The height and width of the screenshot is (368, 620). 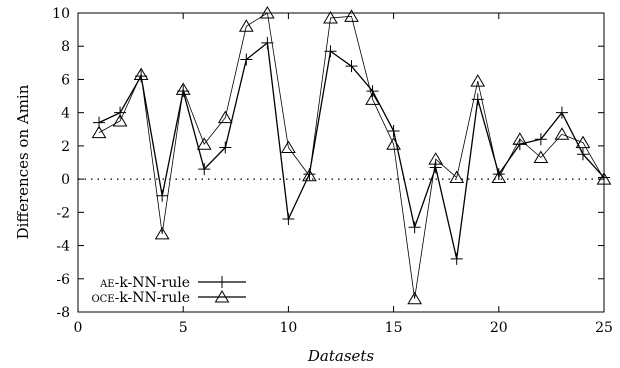 What do you see at coordinates (102, 299) in the screenshot?
I see `legend-label-oce-prefix: OCE` at bounding box center [102, 299].